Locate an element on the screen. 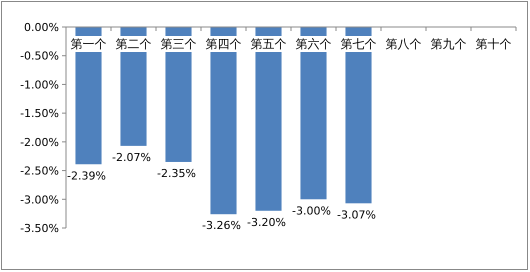  x-tick-label: 第九个 is located at coordinates (448, 44).